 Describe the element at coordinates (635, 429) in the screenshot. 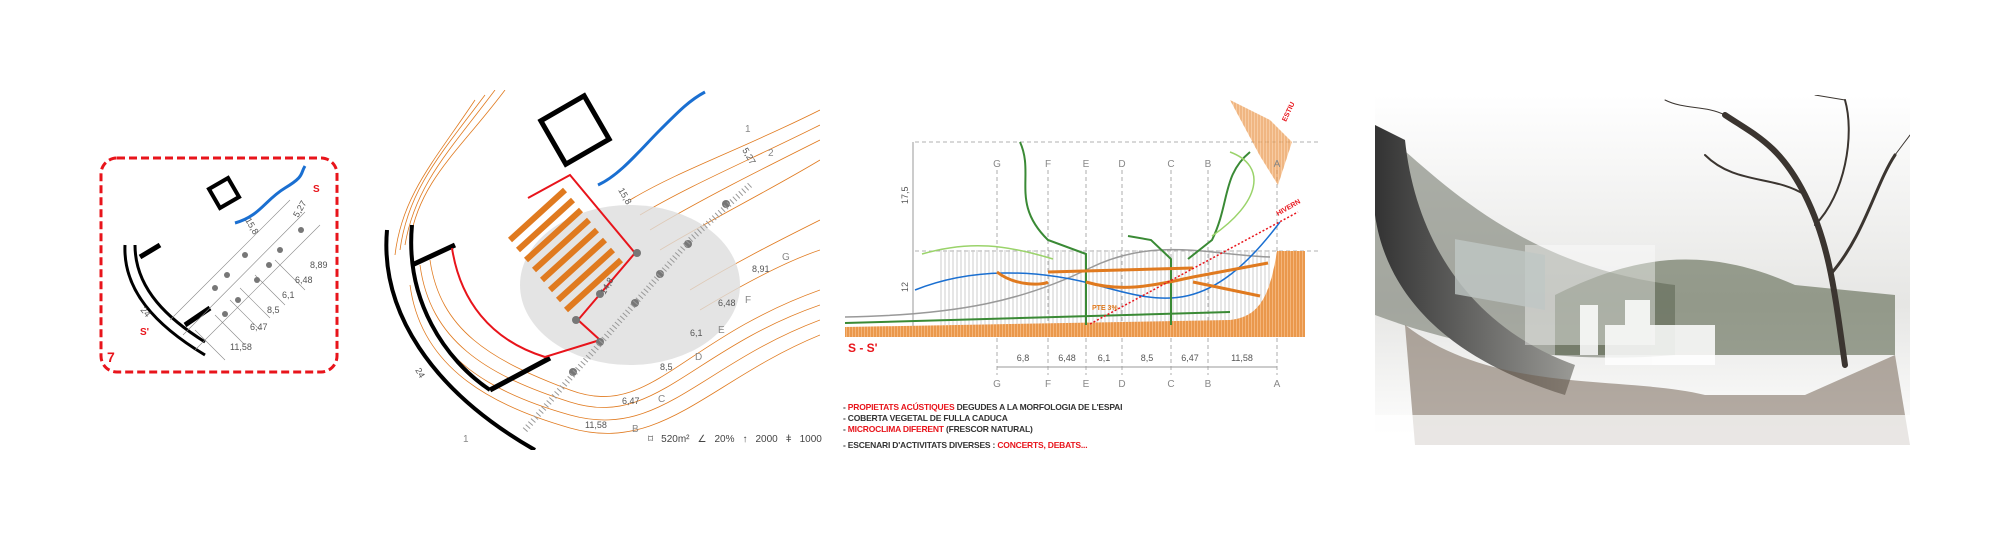

I see `axis-label: B` at that location.